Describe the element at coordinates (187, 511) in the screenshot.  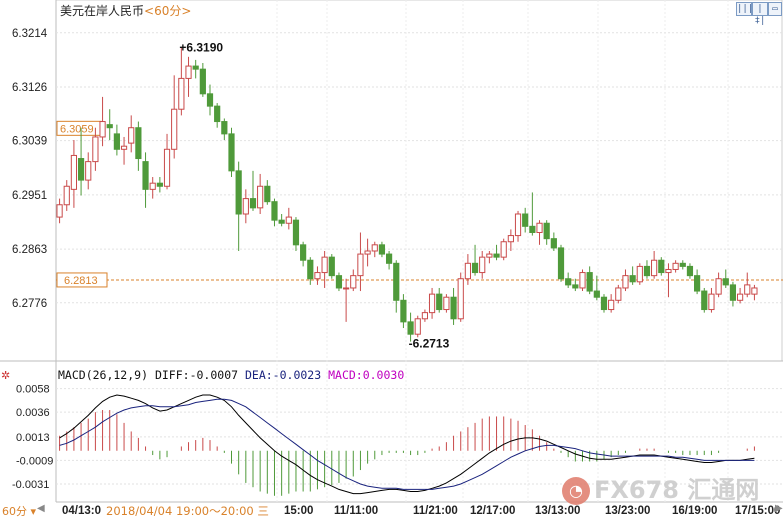
I see `hover-time-tooltip: 2018/04/04 19:00～20:00 三` at that location.